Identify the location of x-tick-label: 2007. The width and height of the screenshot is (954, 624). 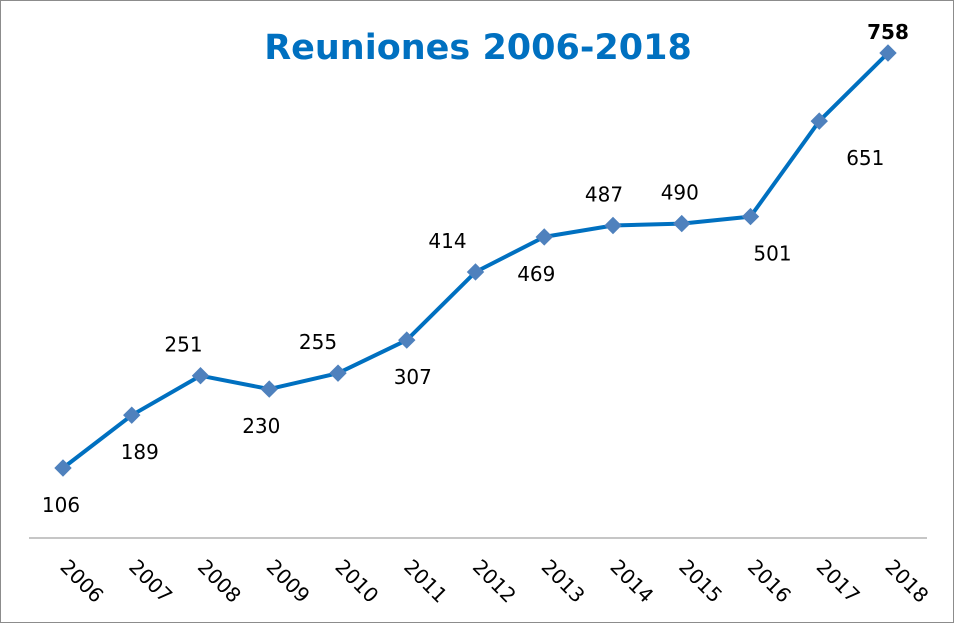
(150, 581).